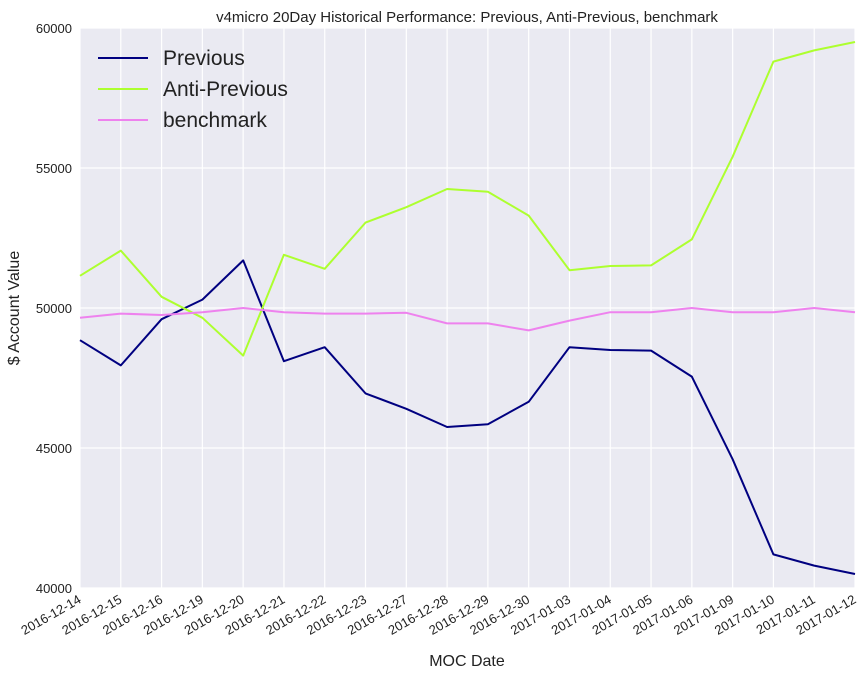 The image size is (865, 678). What do you see at coordinates (54, 28) in the screenshot?
I see `y-tick-label: 60000` at bounding box center [54, 28].